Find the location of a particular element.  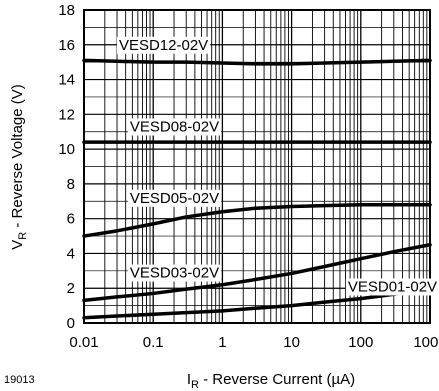

y-tick-label: 8 is located at coordinates (71, 184).